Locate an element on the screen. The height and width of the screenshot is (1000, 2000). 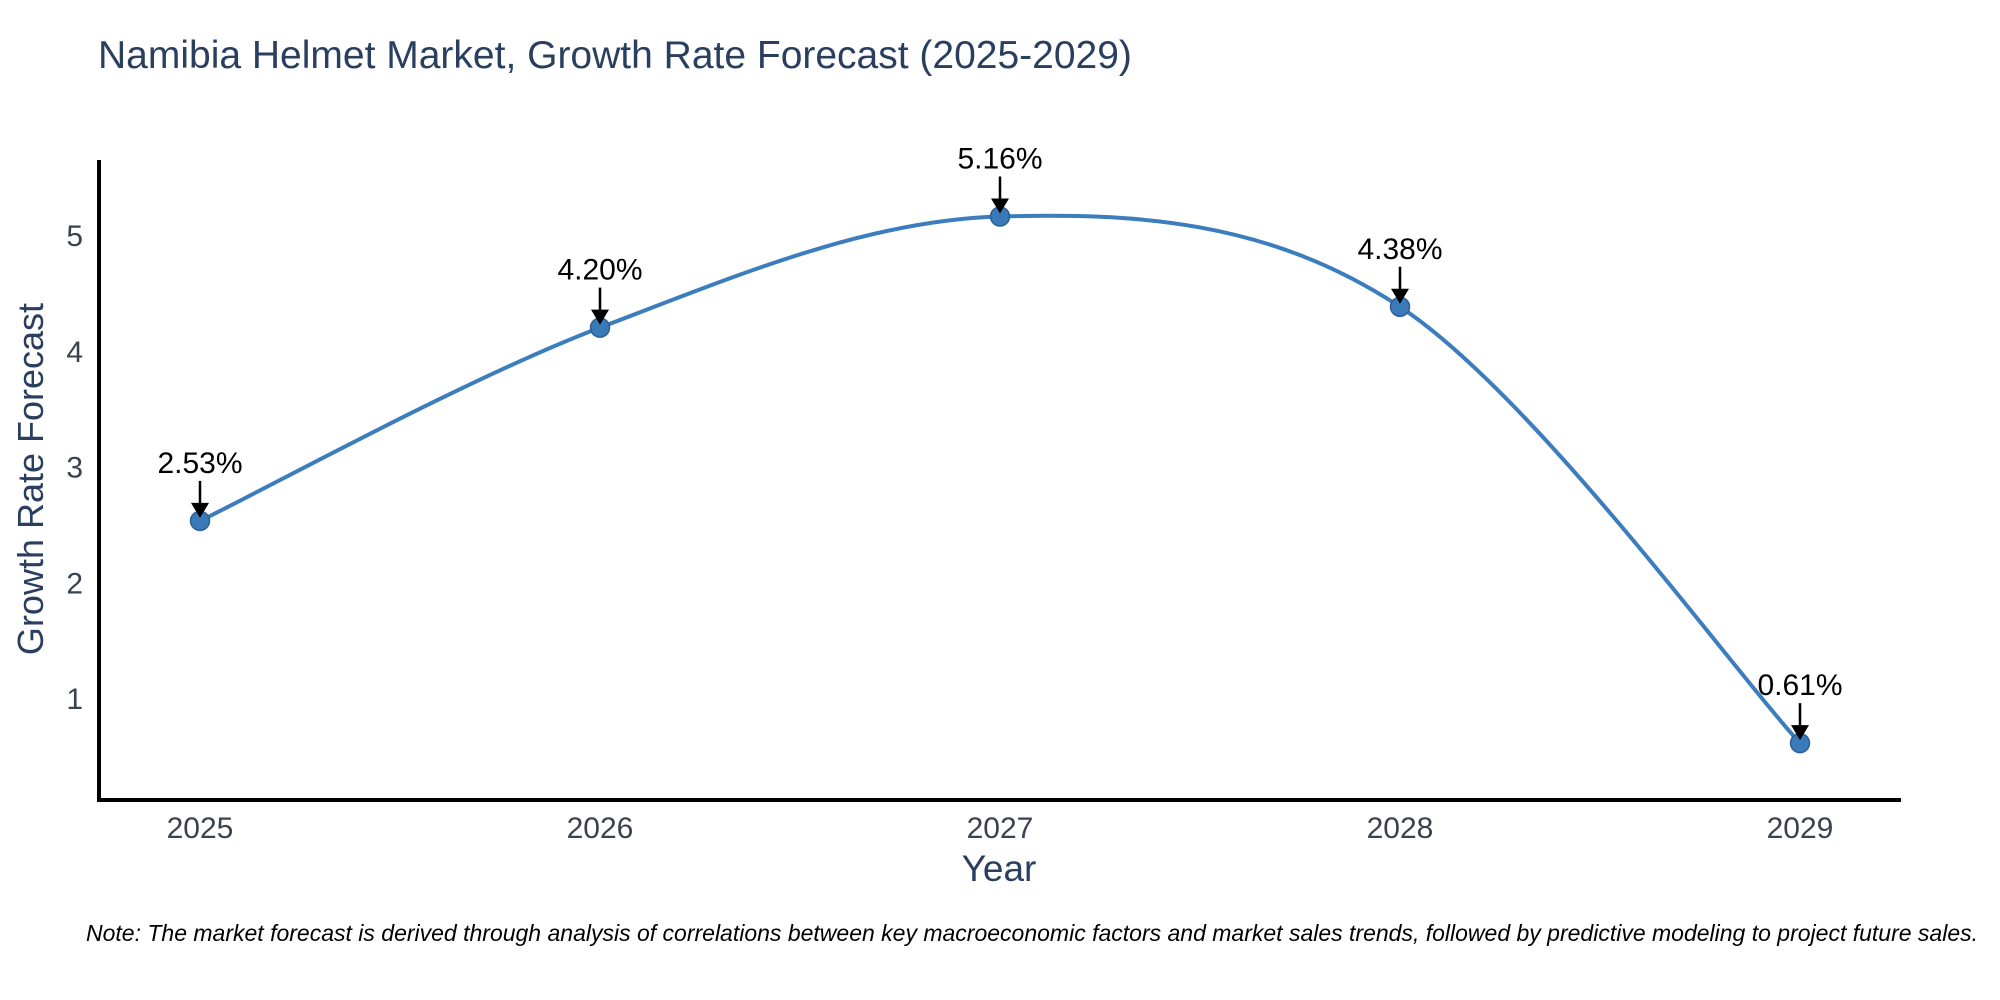
point-annotation-label: 4.20% is located at coordinates (599, 270).